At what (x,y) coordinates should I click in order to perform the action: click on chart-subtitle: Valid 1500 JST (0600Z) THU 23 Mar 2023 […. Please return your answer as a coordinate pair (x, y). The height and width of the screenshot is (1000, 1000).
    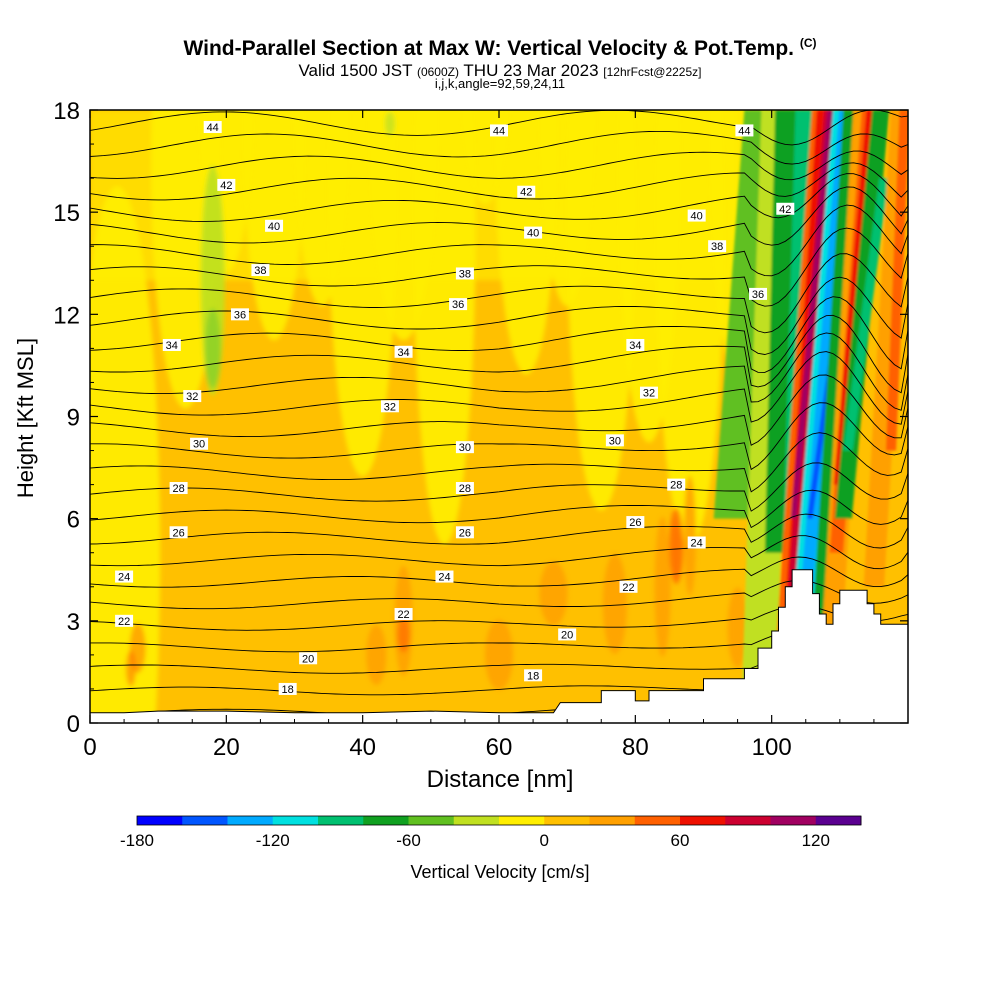
    Looking at the image, I should click on (500, 71).